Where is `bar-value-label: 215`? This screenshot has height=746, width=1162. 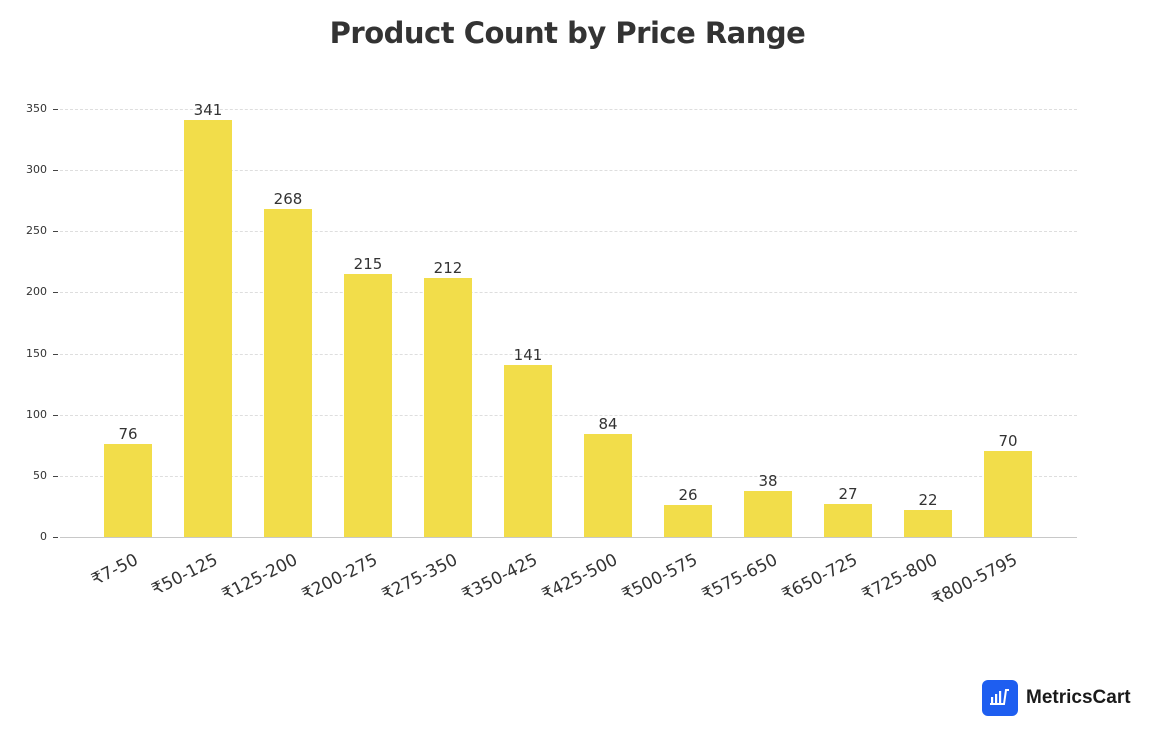
bar-value-label: 215 is located at coordinates (368, 264).